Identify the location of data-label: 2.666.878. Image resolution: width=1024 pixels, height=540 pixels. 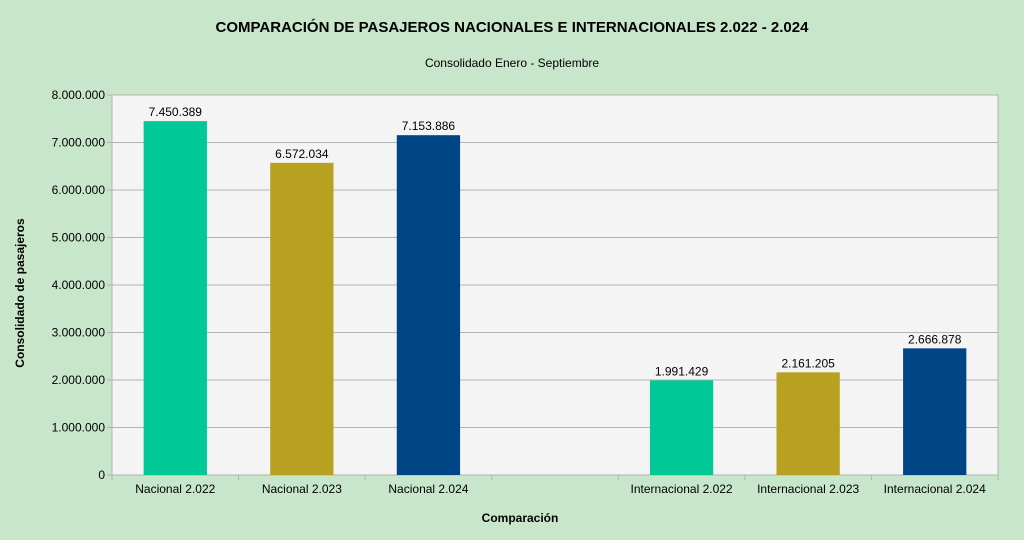
(935, 339).